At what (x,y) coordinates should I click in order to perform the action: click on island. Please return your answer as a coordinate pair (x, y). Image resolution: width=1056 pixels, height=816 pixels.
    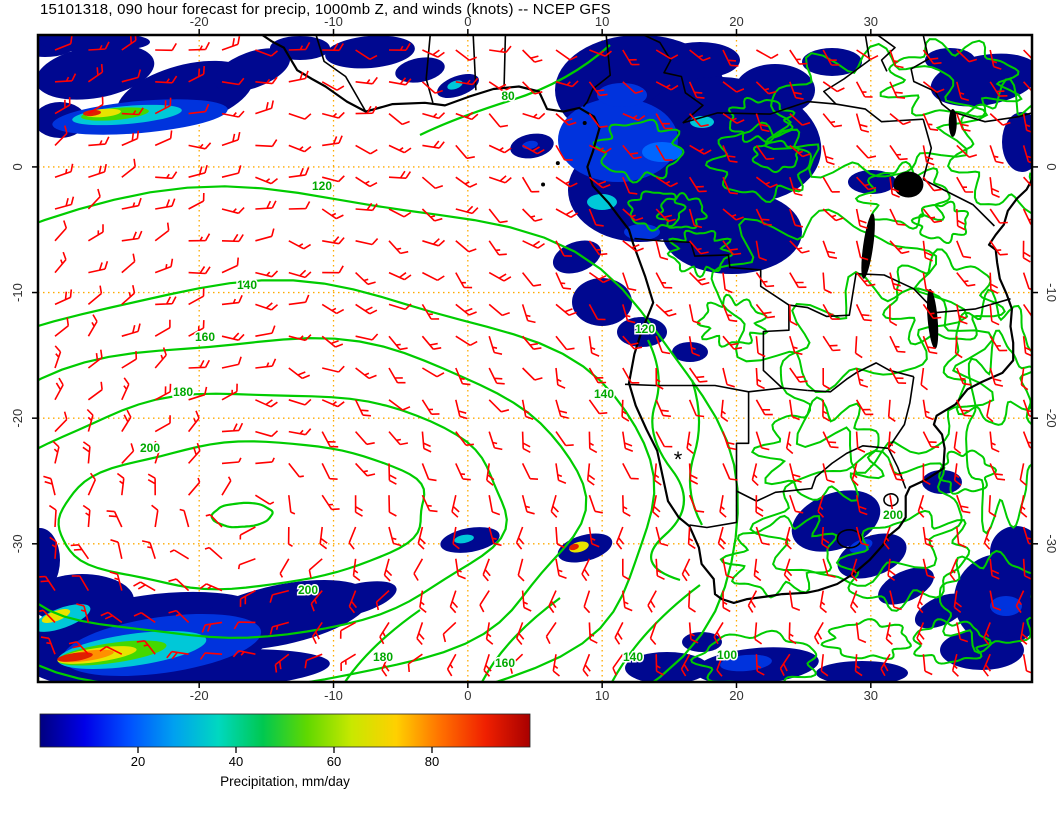
    Looking at the image, I should click on (543, 184).